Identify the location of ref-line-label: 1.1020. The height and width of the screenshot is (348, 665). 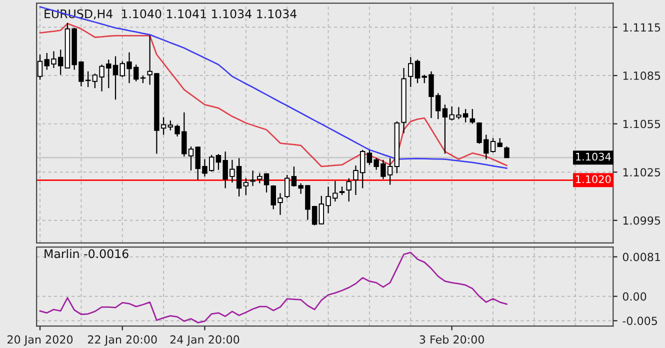
(593, 179).